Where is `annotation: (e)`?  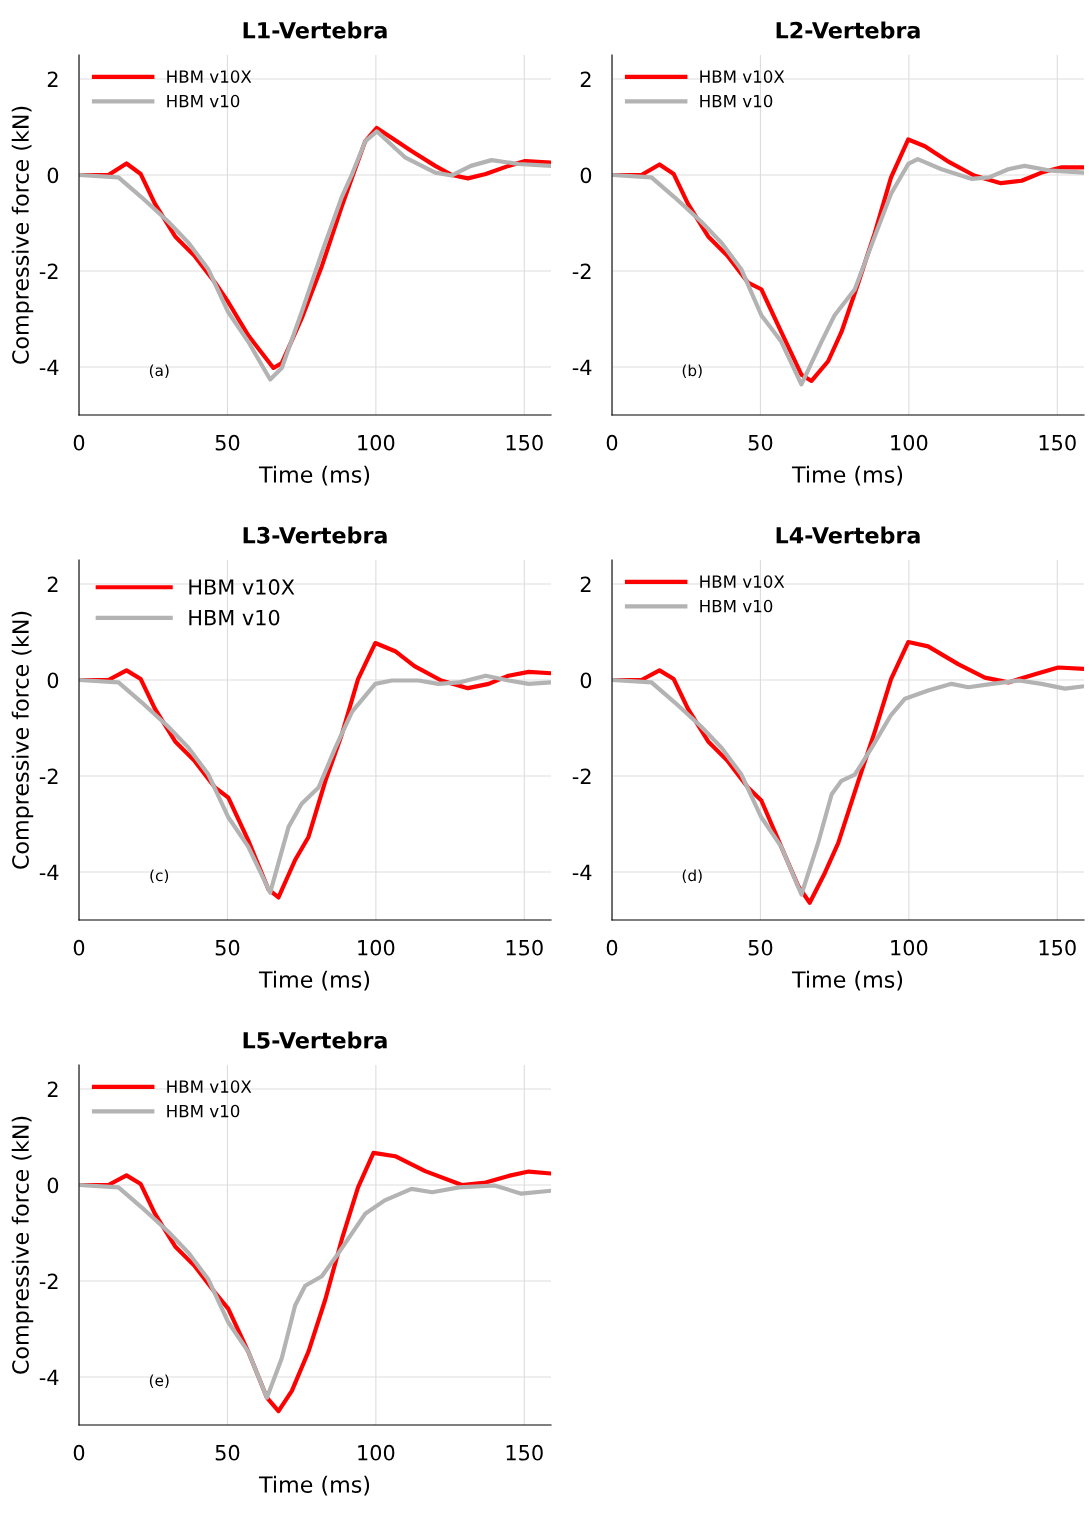 annotation: (e) is located at coordinates (159, 1381).